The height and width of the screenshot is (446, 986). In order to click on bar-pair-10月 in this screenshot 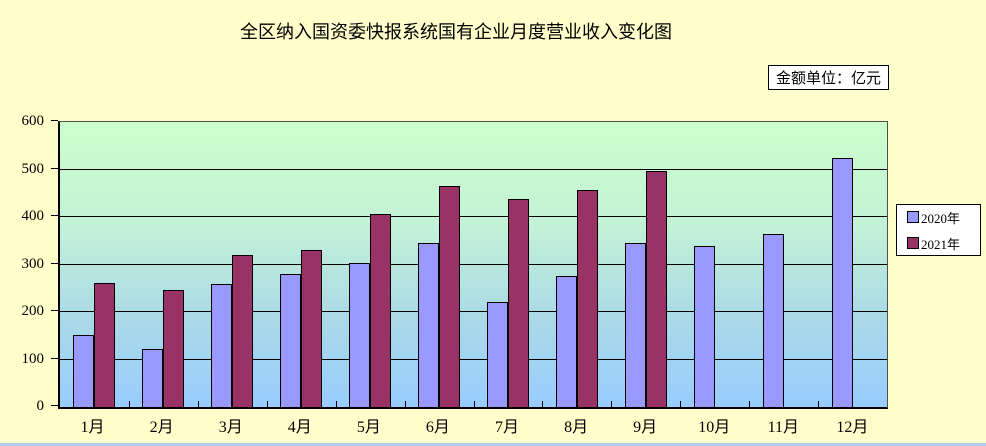, I will do `click(714, 264)`.